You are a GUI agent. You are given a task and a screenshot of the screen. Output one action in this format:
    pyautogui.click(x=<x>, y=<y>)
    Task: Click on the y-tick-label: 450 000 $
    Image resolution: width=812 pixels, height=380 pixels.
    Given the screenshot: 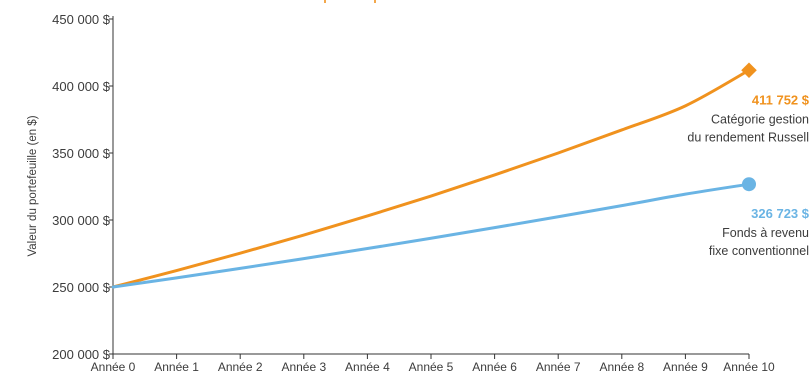 What is the action you would take?
    pyautogui.click(x=81, y=19)
    